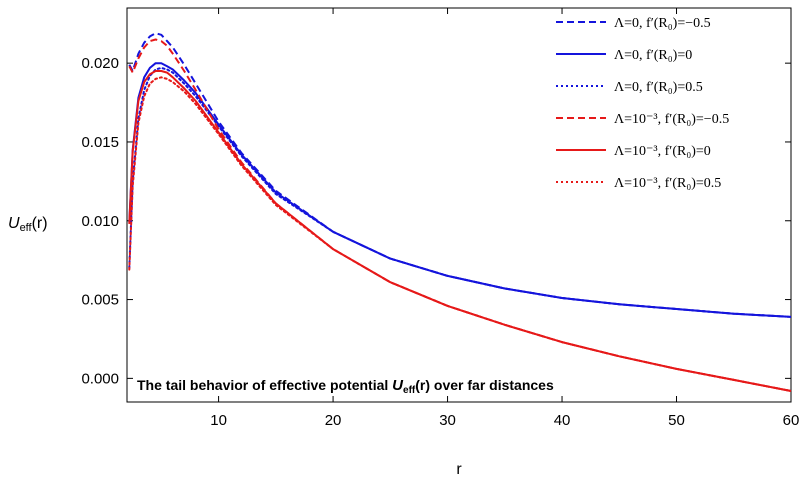 Image resolution: width=800 pixels, height=482 pixels. What do you see at coordinates (667, 183) in the screenshot?
I see `legend-label-6: Λ=10⁻³, f′(R₀)=0.5` at bounding box center [667, 183].